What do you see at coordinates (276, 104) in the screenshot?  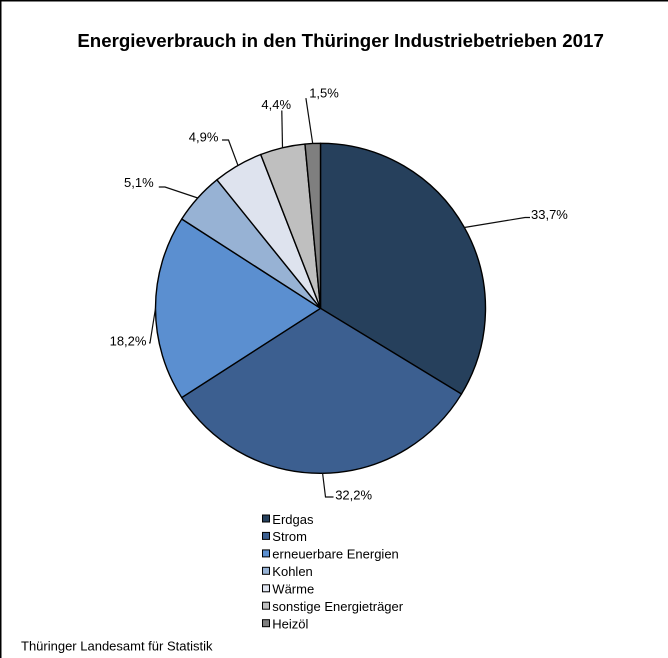 I see `svg-text: 4,4%` at bounding box center [276, 104].